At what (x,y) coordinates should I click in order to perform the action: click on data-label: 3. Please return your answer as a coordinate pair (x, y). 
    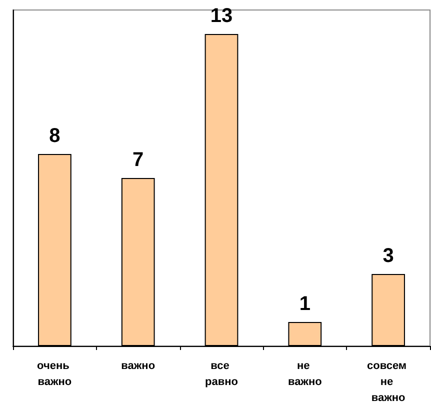
    Looking at the image, I should click on (388, 256).